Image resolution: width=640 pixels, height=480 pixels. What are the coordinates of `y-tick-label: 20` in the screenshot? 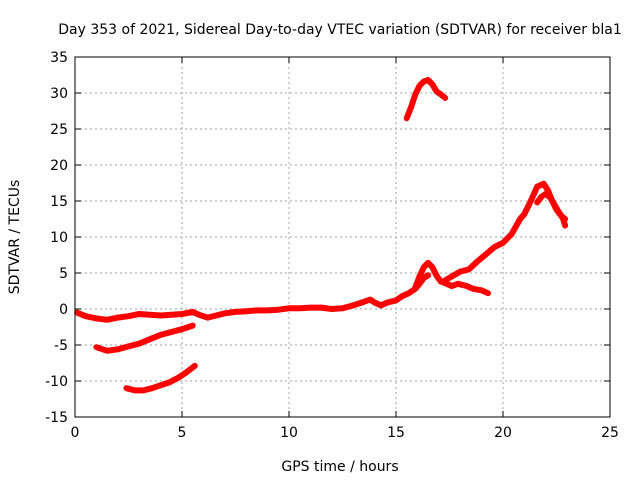 It's located at (59, 166).